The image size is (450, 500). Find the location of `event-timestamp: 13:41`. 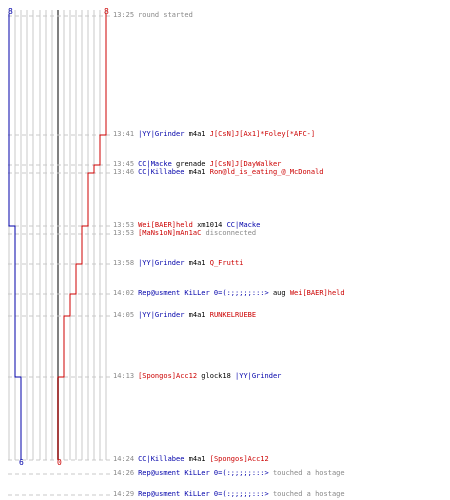

event-timestamp: 13:41 is located at coordinates (124, 134).